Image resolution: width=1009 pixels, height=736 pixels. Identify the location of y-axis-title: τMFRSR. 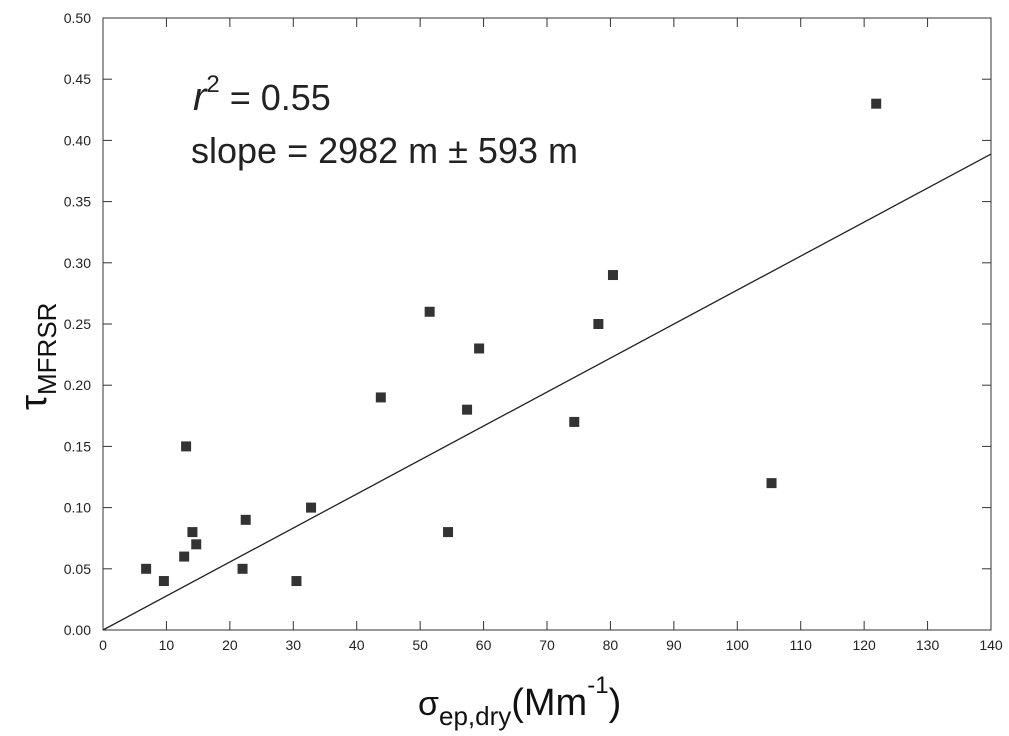
(37, 356).